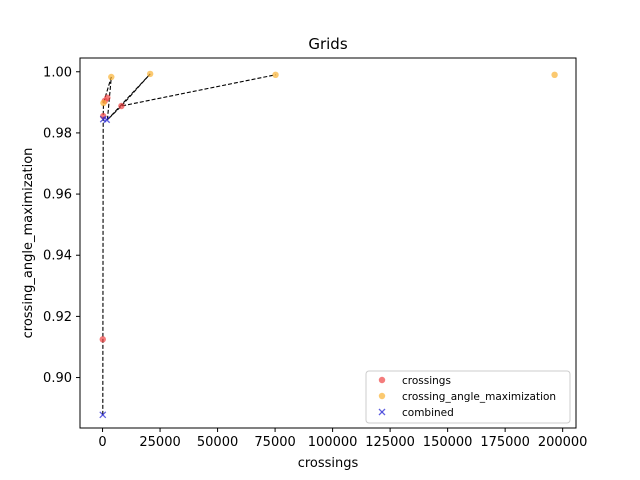 This screenshot has width=640, height=480. Describe the element at coordinates (426, 381) in the screenshot. I see `legend-label: crossings` at that location.